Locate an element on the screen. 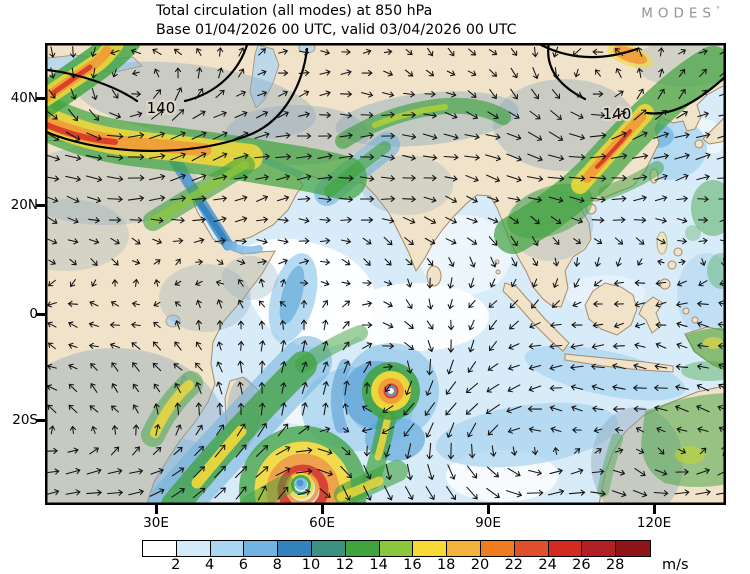  y-tick-label: 40N is located at coordinates (24, 98).